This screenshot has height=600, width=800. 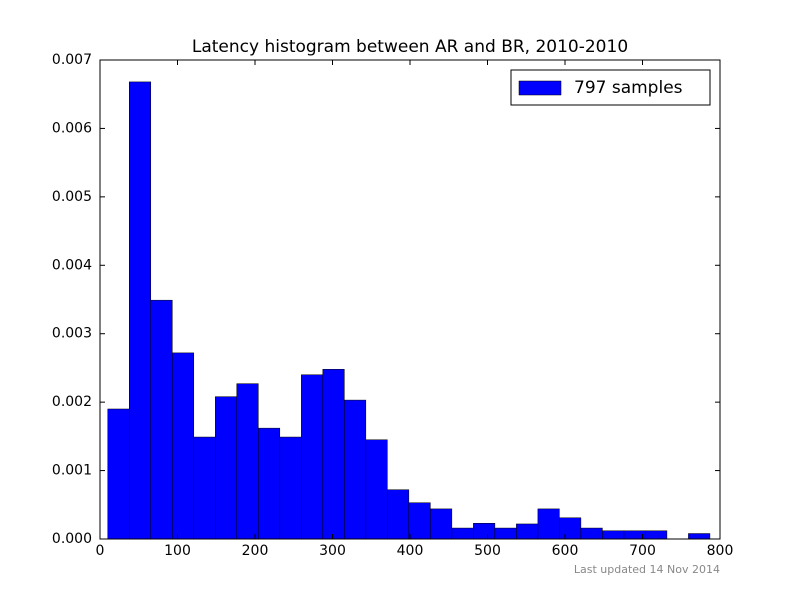 What do you see at coordinates (72, 402) in the screenshot?
I see `y-tick-label: 0.002` at bounding box center [72, 402].